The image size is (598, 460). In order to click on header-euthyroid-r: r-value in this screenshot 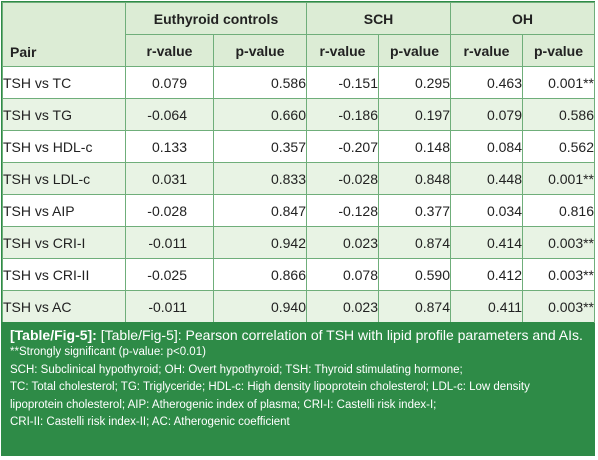, I will do `click(169, 50)`.